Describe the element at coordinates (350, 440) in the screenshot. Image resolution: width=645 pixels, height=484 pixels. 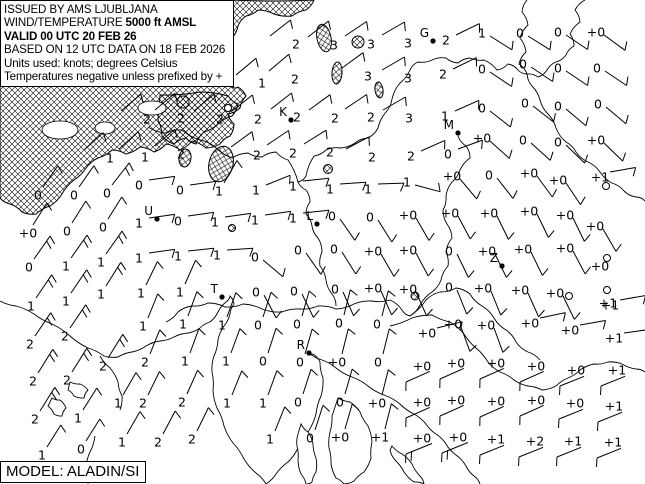
I see `island-krk` at that location.